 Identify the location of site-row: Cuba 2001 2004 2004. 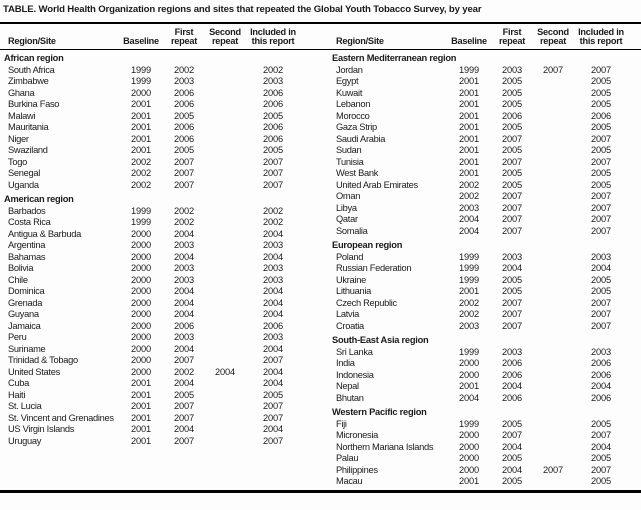
(152, 384).